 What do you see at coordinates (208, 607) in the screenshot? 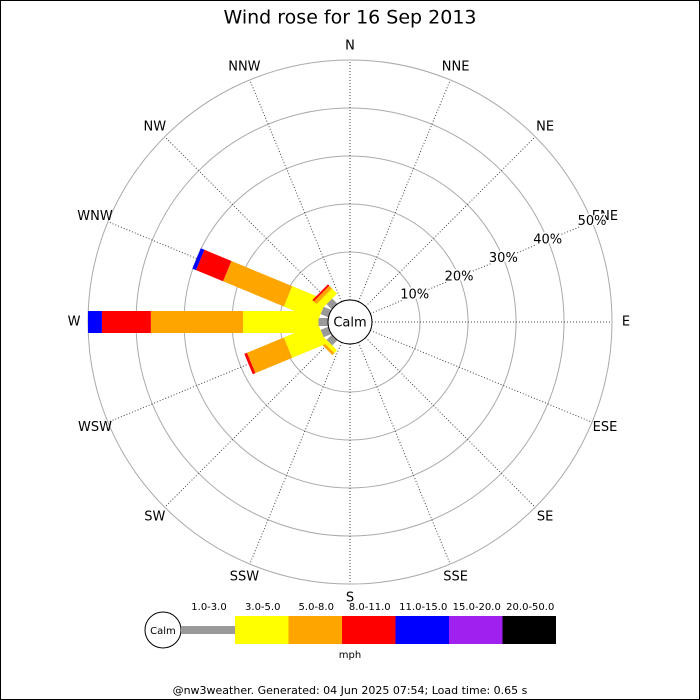
I see `legend-label: 1.0-3.0` at bounding box center [208, 607].